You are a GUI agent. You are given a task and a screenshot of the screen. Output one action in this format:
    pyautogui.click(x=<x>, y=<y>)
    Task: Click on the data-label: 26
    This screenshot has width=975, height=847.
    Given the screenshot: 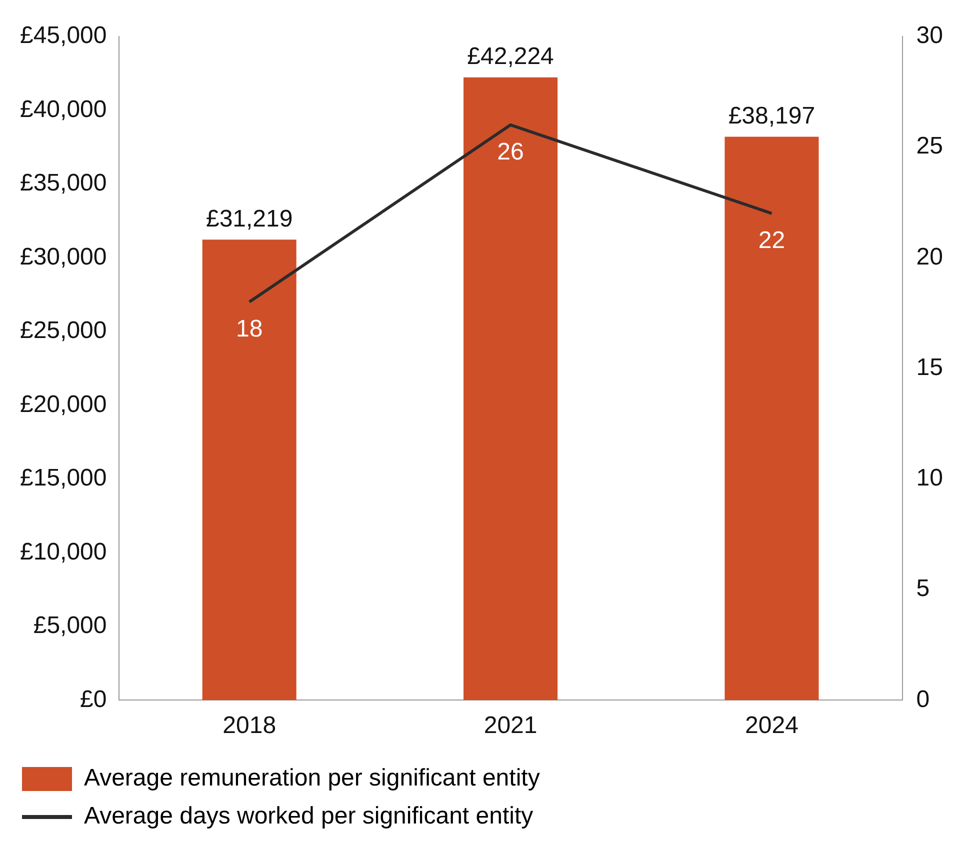 What is the action you would take?
    pyautogui.click(x=510, y=152)
    